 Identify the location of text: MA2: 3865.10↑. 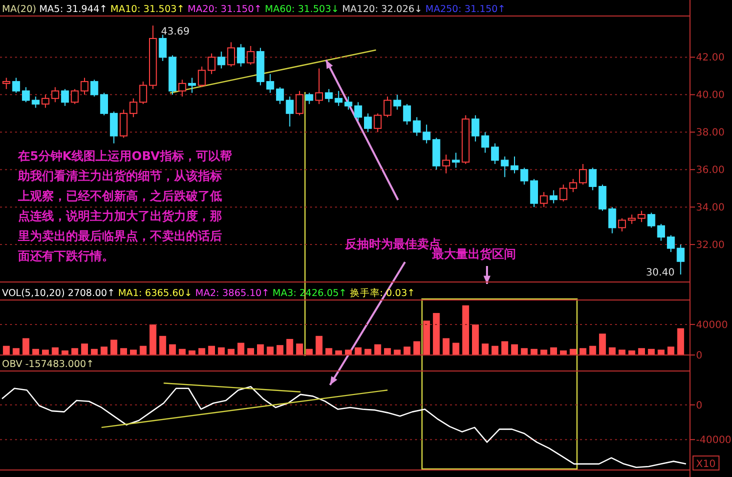
(231, 293).